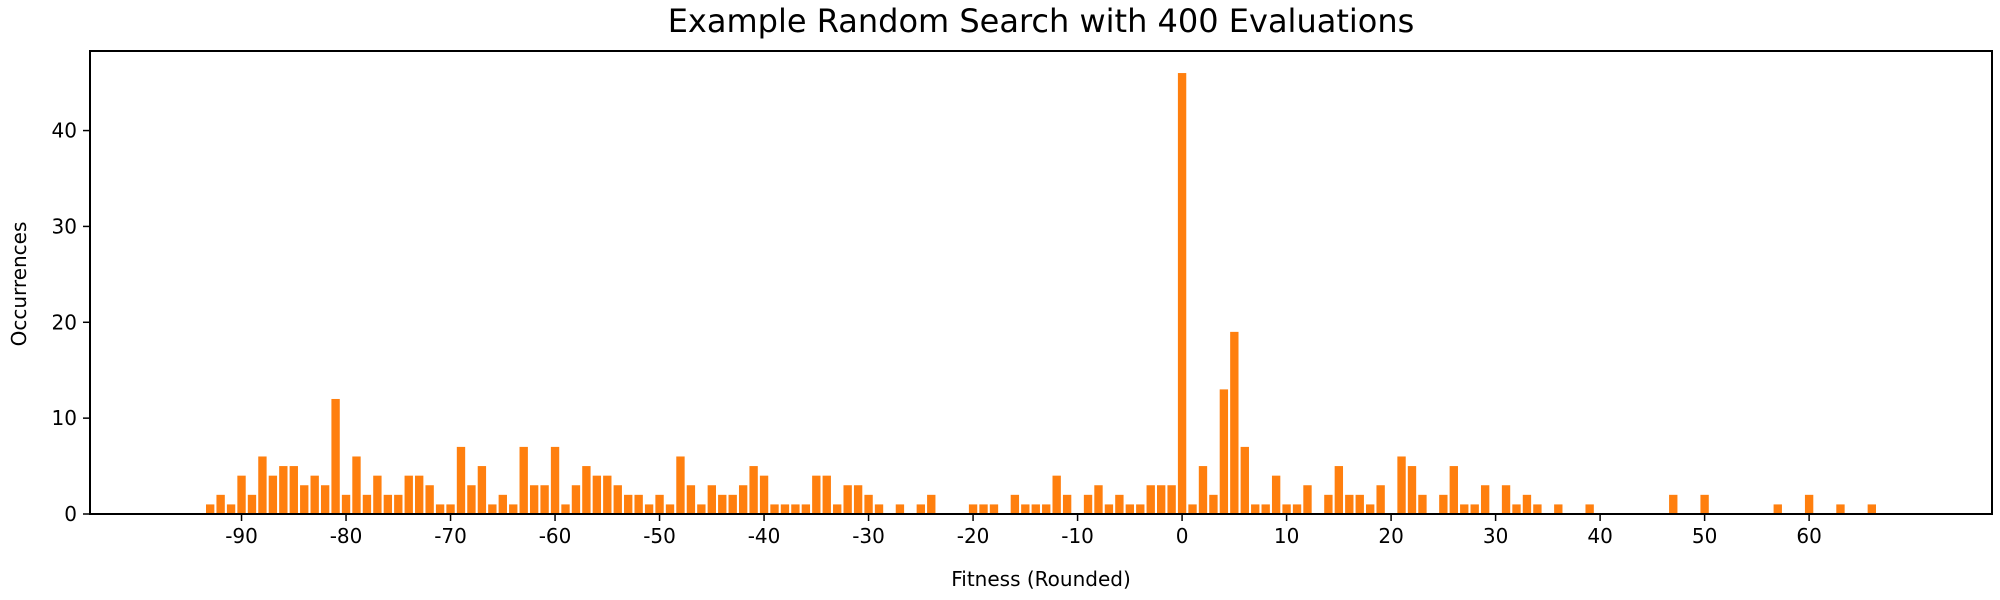 This screenshot has width=2000, height=600. Describe the element at coordinates (70, 514) in the screenshot. I see `y-tick-label: 0` at that location.